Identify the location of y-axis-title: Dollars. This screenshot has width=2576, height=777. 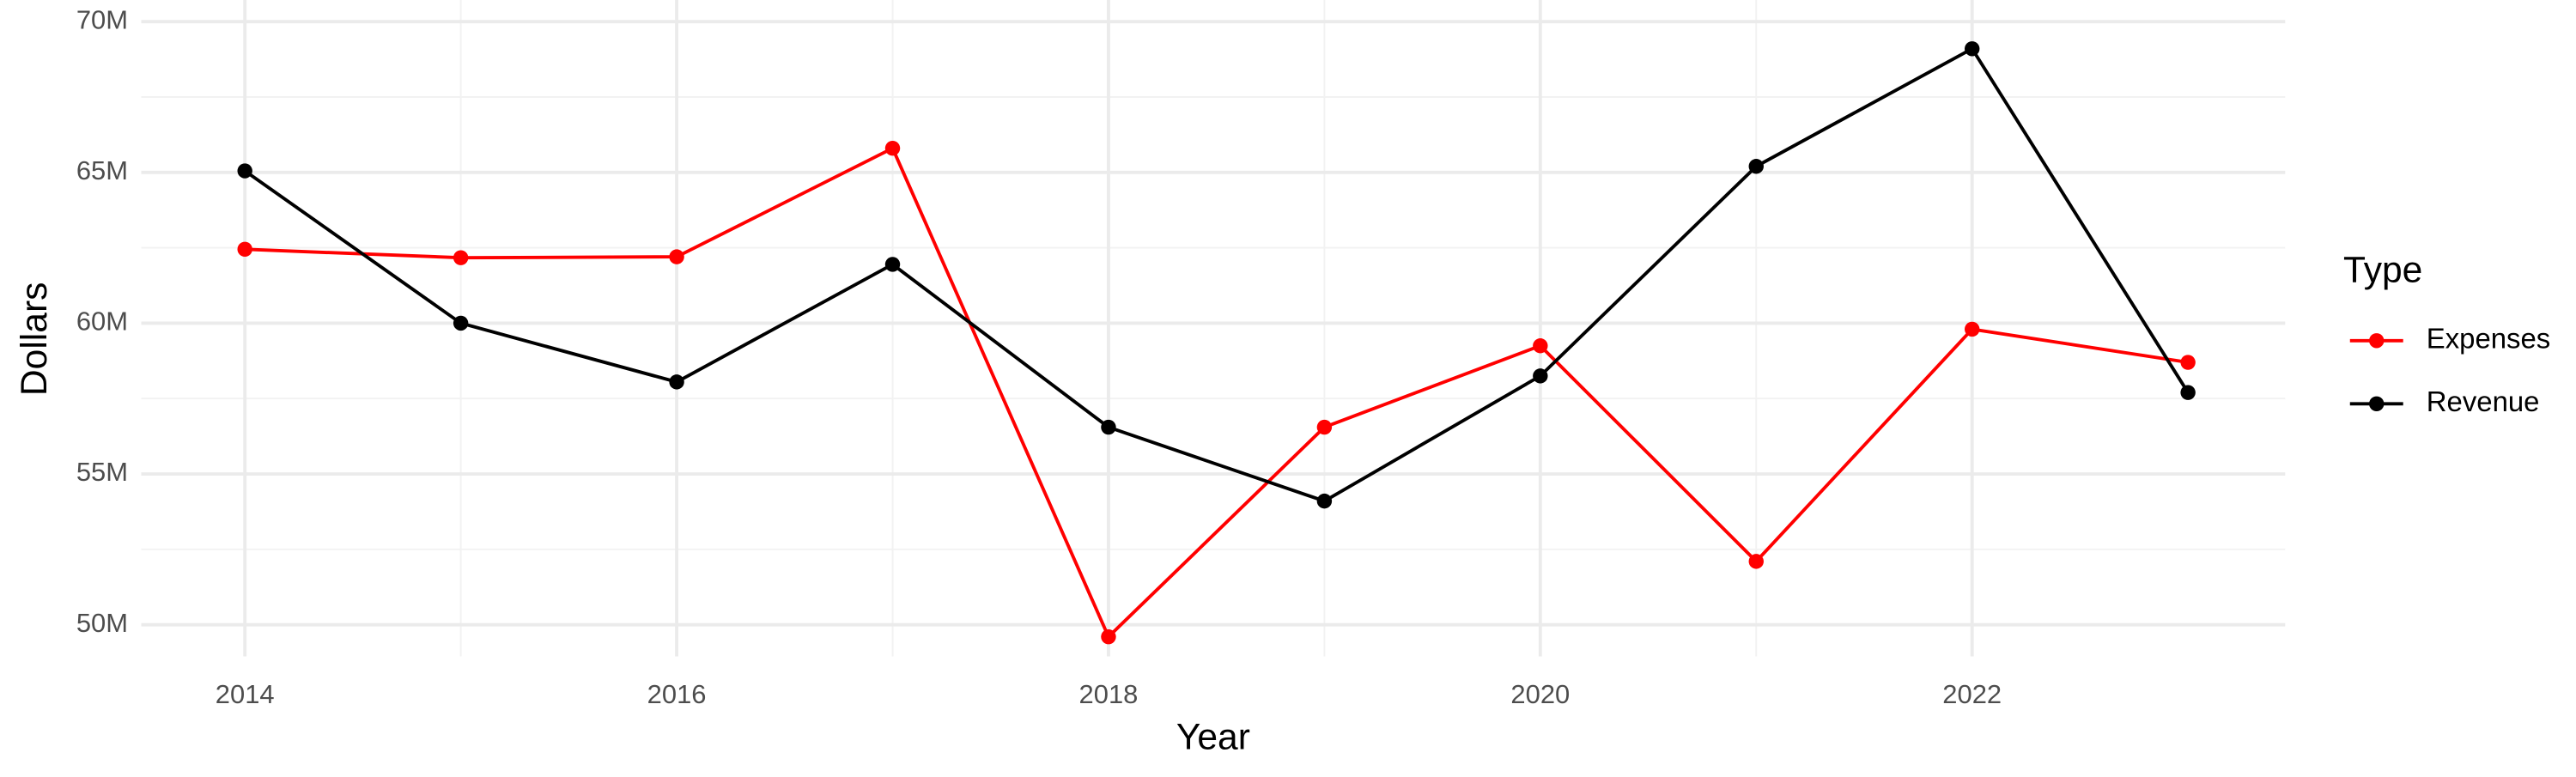
(34, 339).